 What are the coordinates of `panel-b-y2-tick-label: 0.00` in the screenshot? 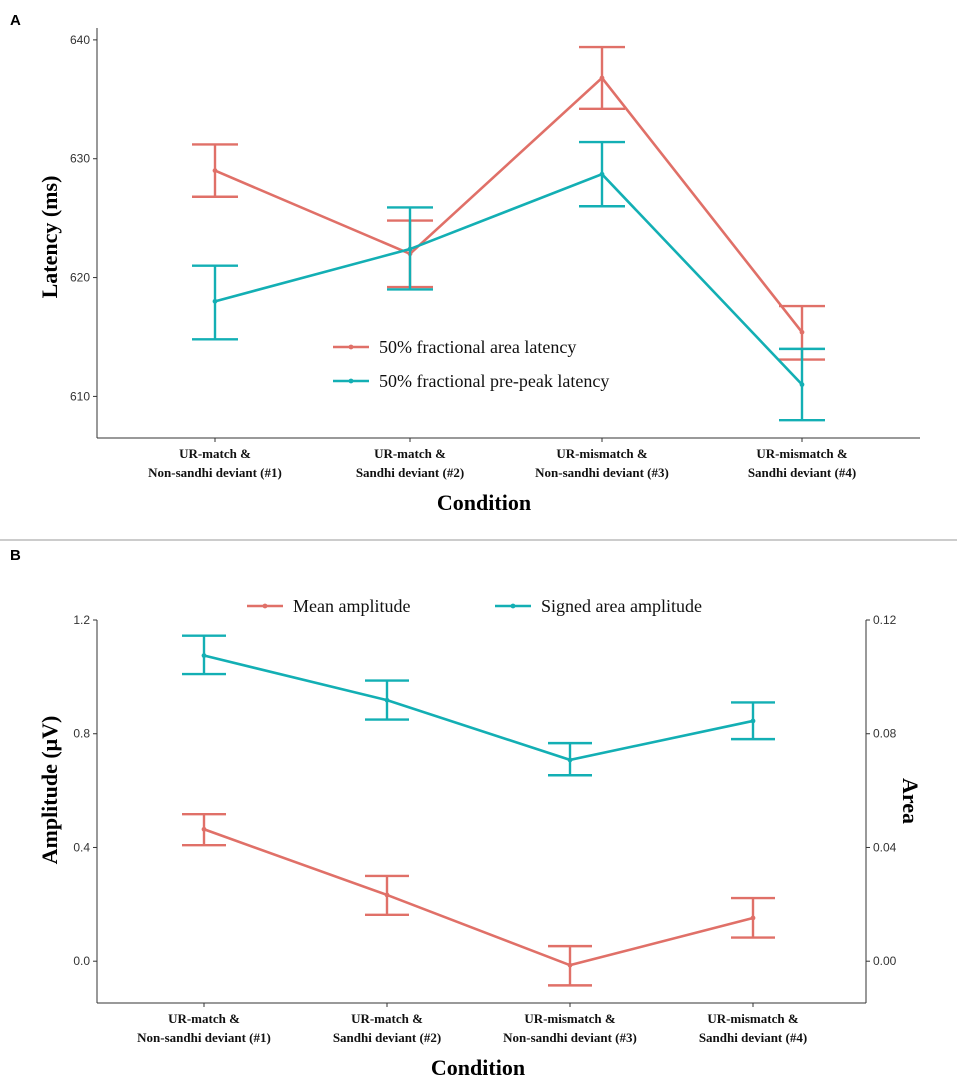 It's located at (885, 961).